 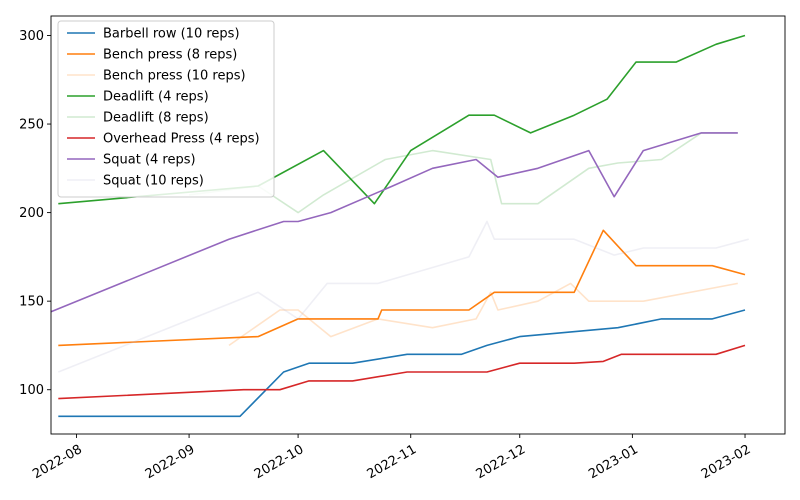 What do you see at coordinates (31, 36) in the screenshot?
I see `y-tick-label: 300` at bounding box center [31, 36].